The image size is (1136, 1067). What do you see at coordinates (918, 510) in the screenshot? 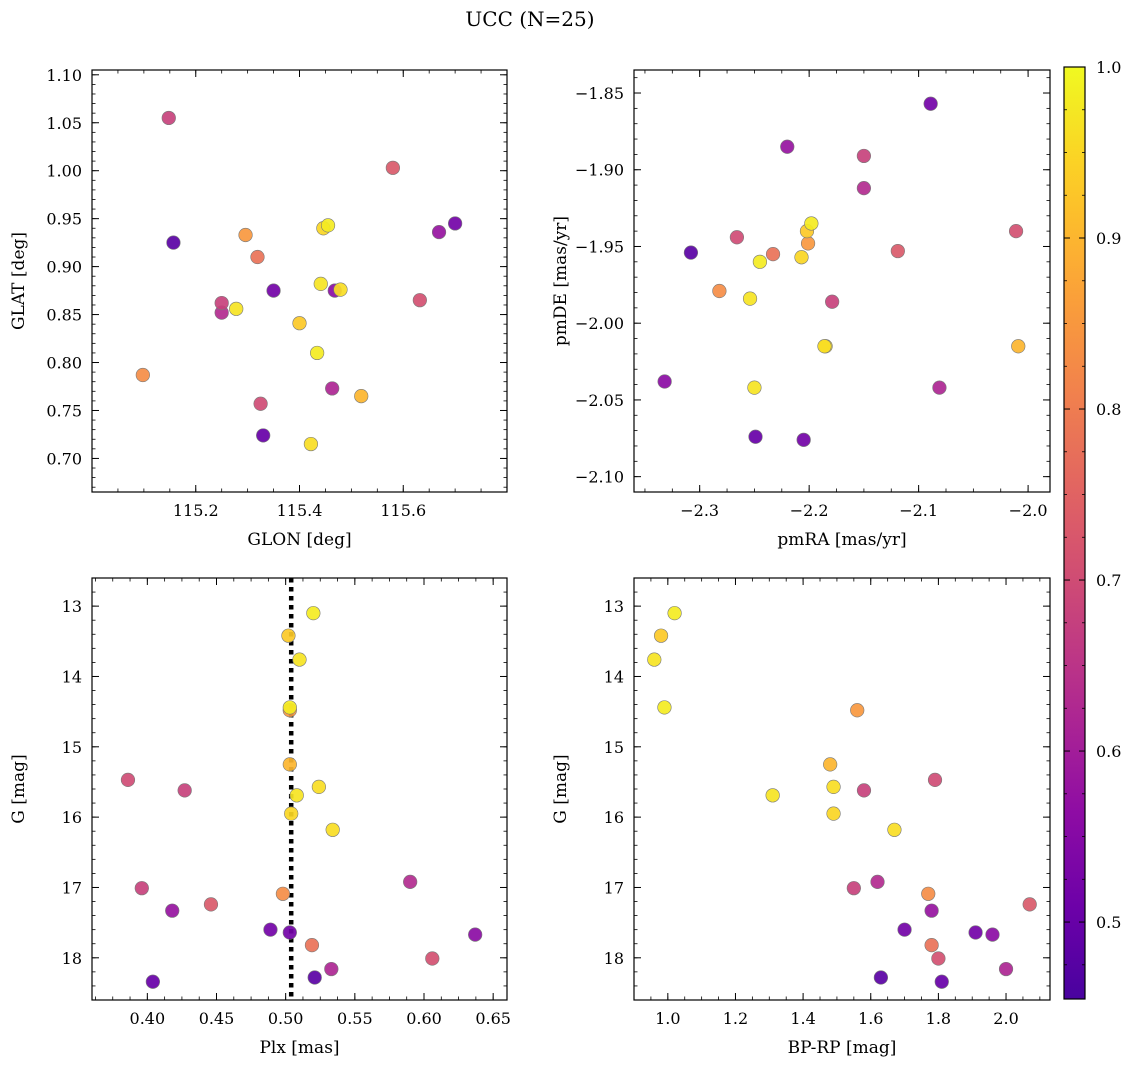
I see `x-tick-label: −2.1` at bounding box center [918, 510].